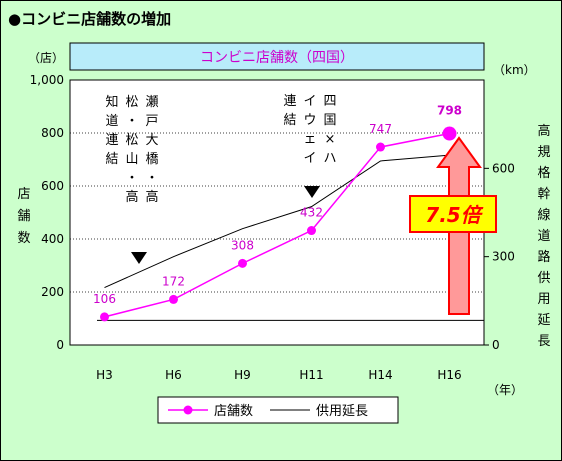  I want to click on event1-annotation-char: 戸, so click(151, 121).